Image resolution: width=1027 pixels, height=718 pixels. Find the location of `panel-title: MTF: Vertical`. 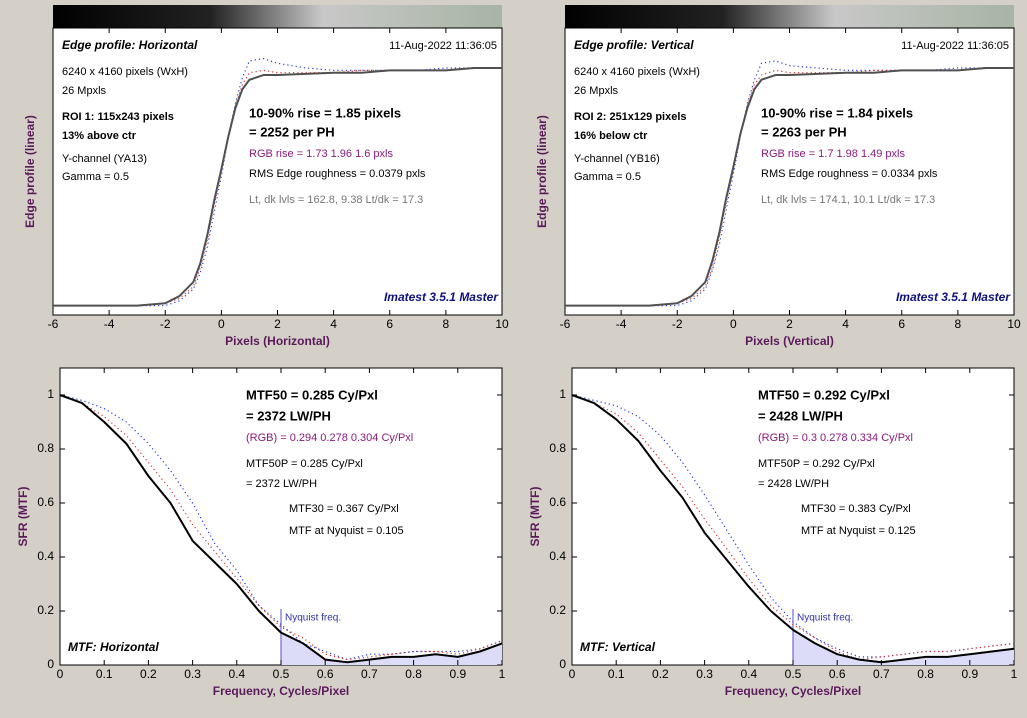

panel-title: MTF: Vertical is located at coordinates (618, 647).